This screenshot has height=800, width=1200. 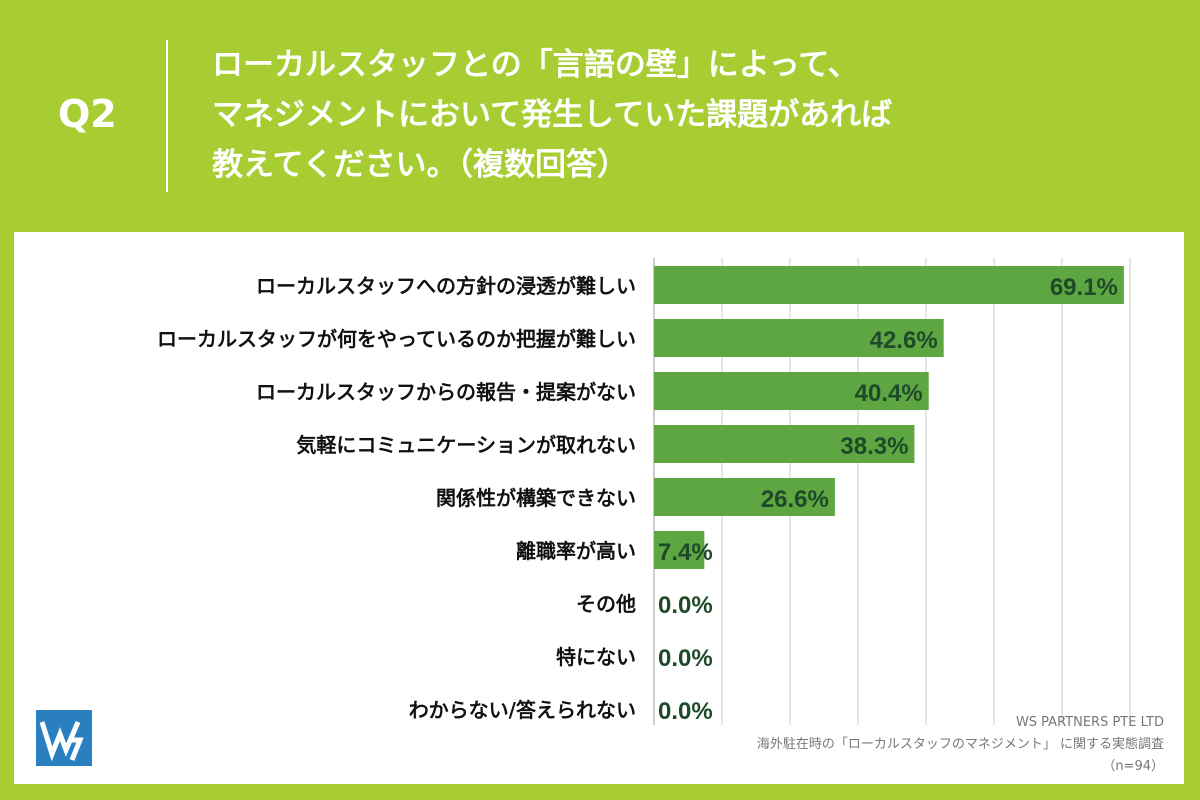 I want to click on data-label: 40.4%, so click(x=889, y=393).